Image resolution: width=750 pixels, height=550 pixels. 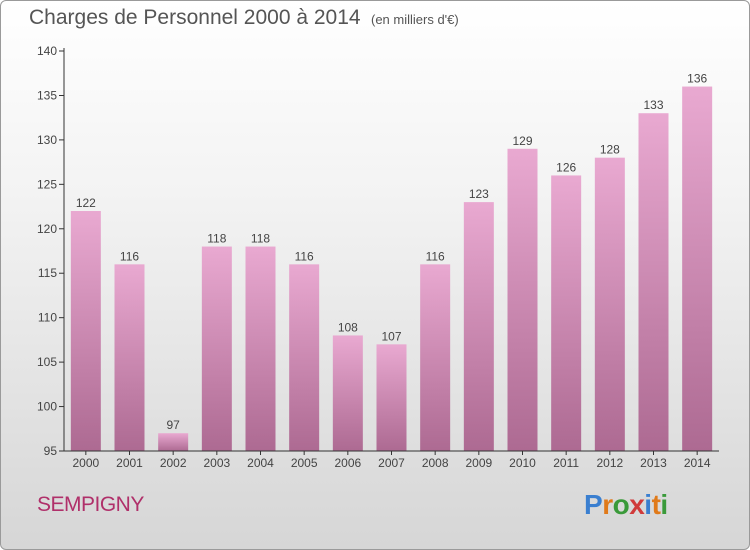 I want to click on x-tick-label: 2014, so click(x=697, y=463).